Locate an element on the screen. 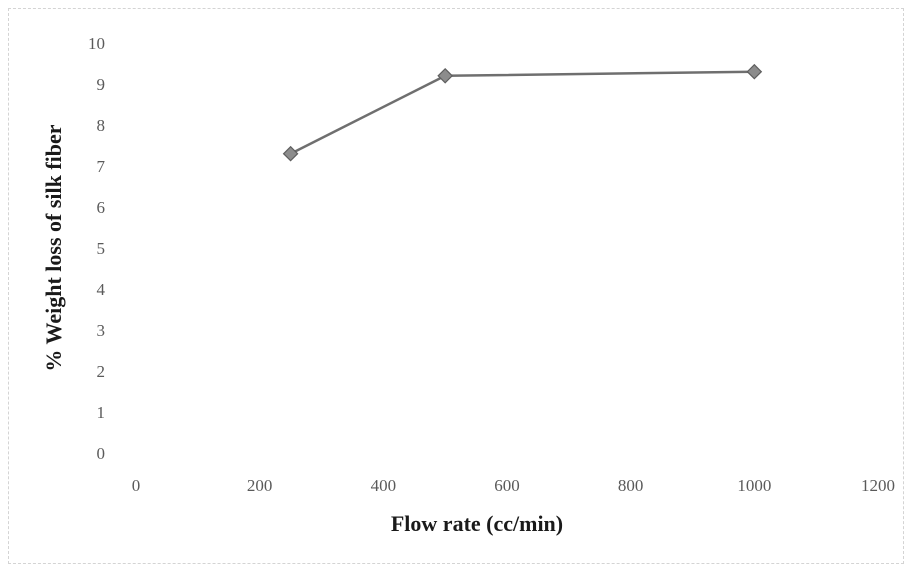  x-tick-label: 0 is located at coordinates (136, 485).